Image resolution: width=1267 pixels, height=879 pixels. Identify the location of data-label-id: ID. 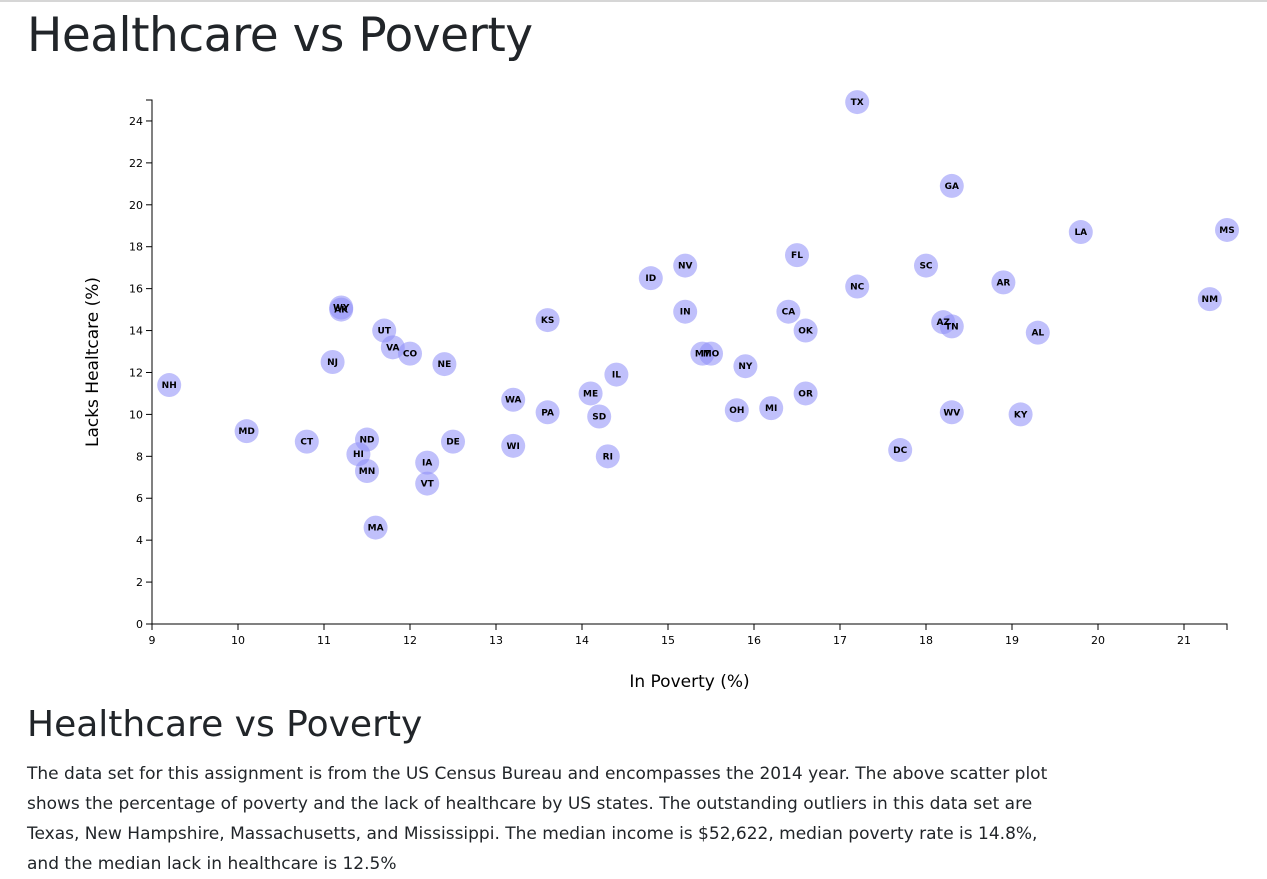
(650, 279).